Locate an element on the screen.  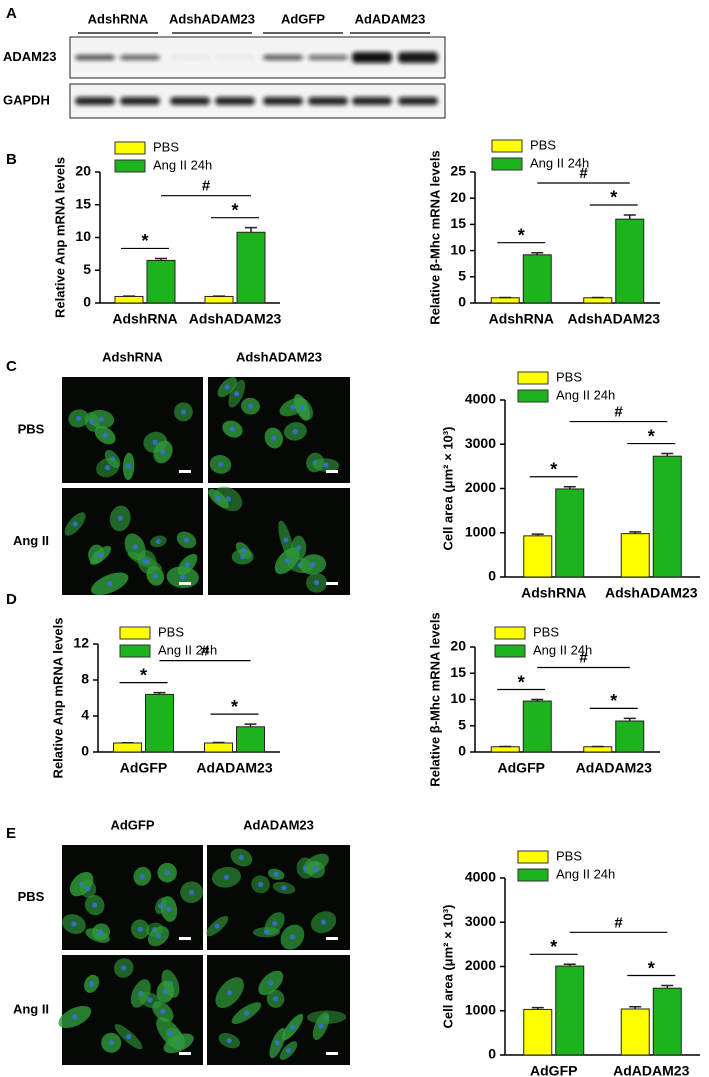
y-tick-label: 3000 is located at coordinates (480, 921).